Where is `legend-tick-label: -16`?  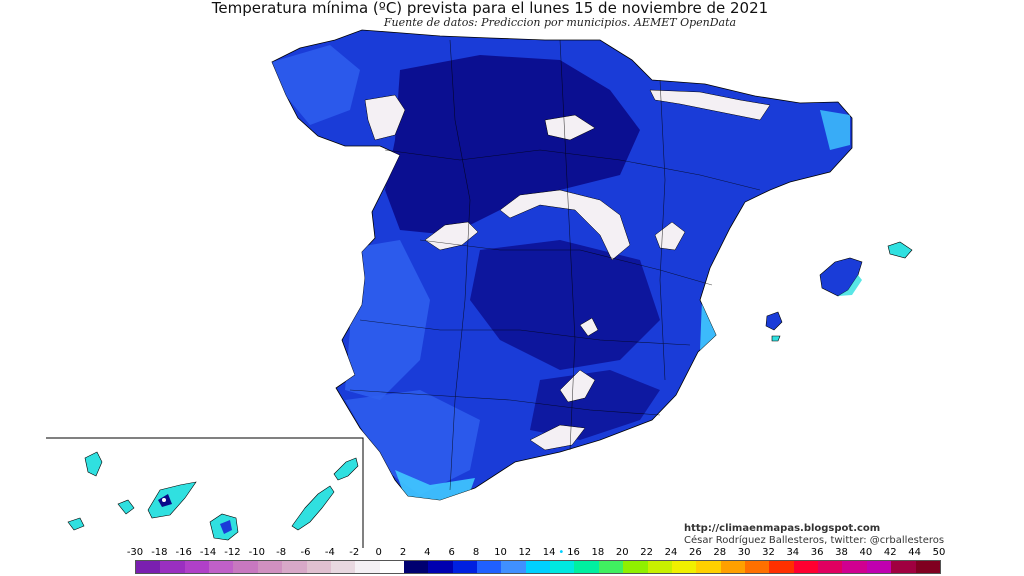 legend-tick-label: -16 is located at coordinates (183, 552).